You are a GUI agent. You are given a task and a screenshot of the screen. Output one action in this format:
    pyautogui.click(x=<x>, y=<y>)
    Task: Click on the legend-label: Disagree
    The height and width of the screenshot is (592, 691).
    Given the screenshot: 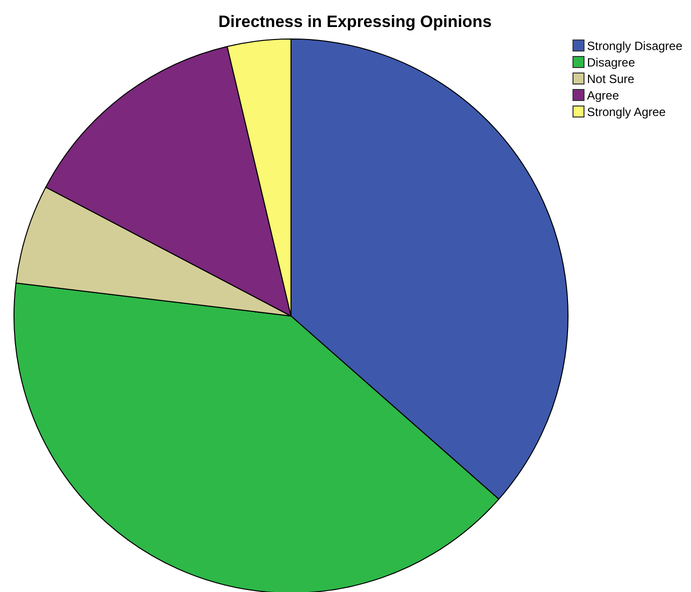 What is the action you would take?
    pyautogui.click(x=611, y=63)
    